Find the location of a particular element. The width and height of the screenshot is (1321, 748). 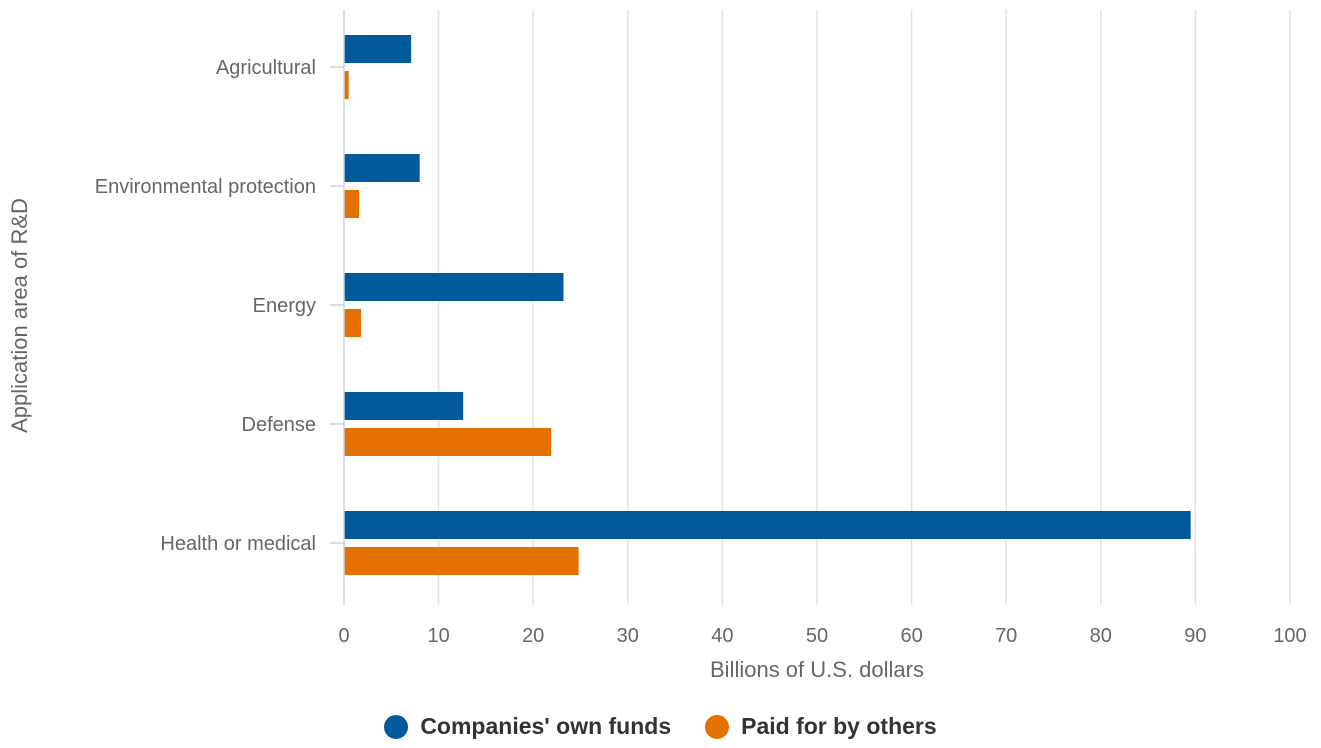

legend-label-paid-for-by-others: Paid for by others is located at coordinates (839, 726).